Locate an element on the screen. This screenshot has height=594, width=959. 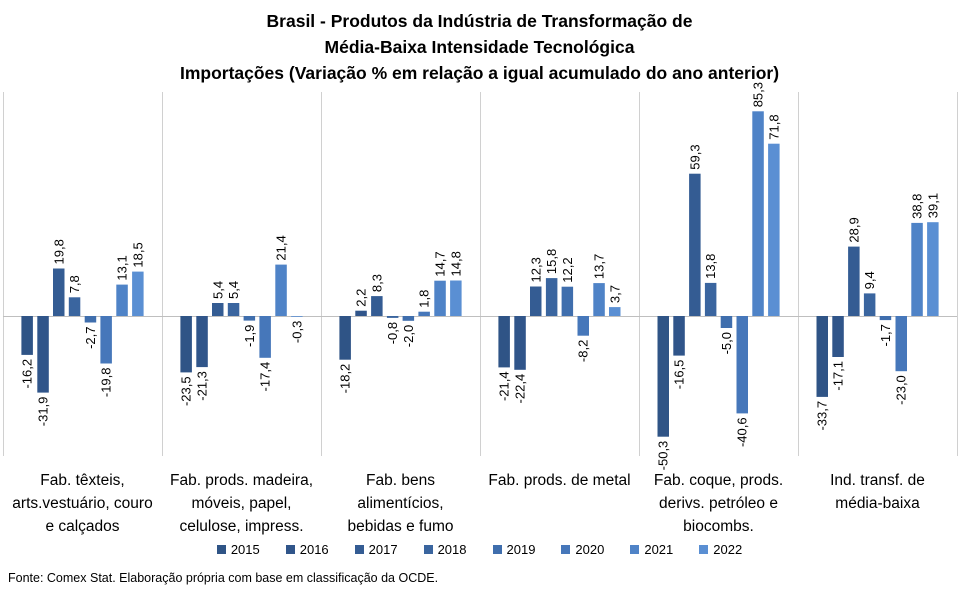
data-label-2020-cat-6: -23,0 is located at coordinates (901, 390).